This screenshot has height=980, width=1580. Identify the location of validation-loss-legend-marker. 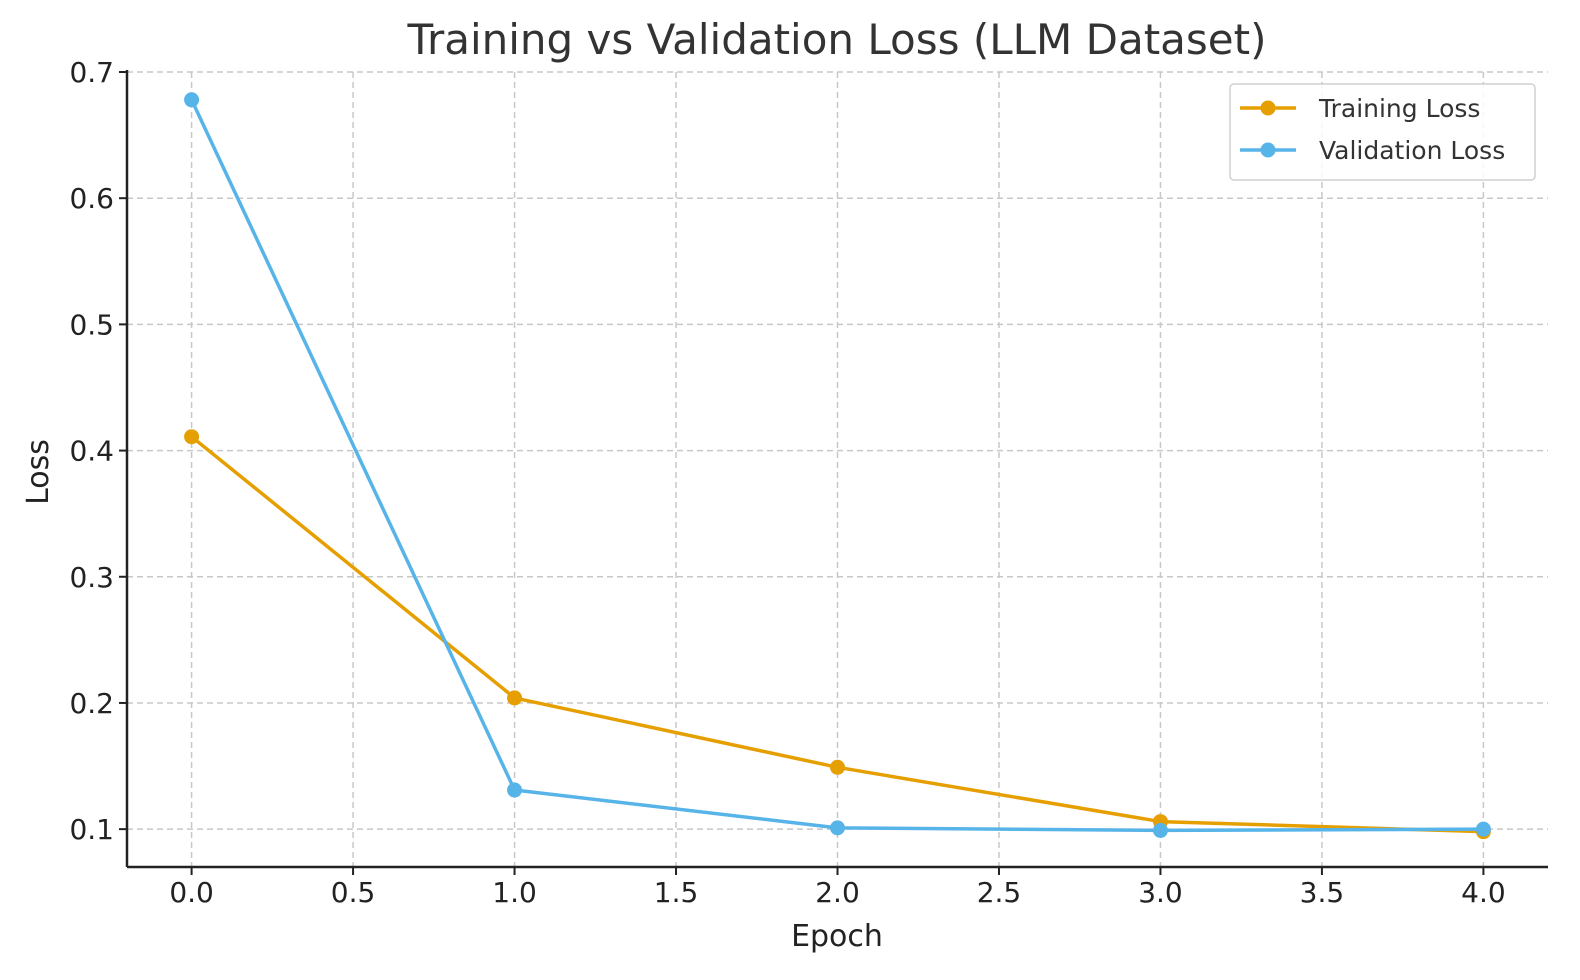
(1268, 150).